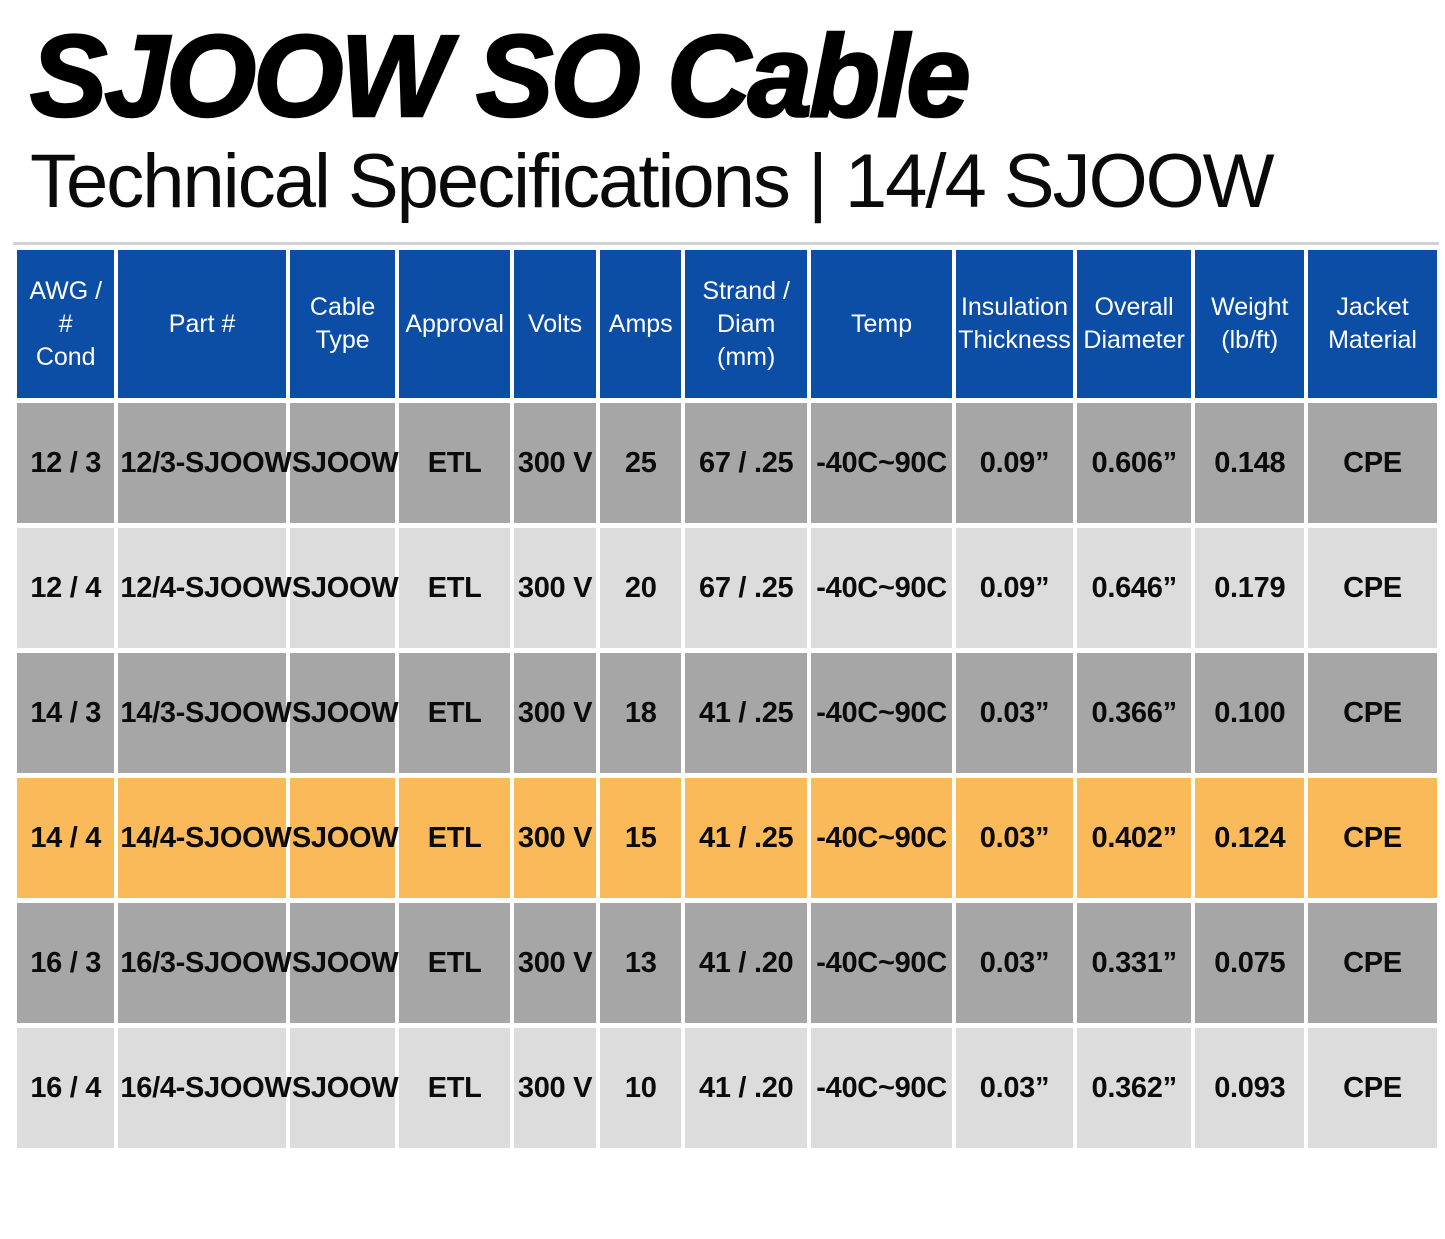  Describe the element at coordinates (641, 963) in the screenshot. I see `cell-amps: 13` at that location.